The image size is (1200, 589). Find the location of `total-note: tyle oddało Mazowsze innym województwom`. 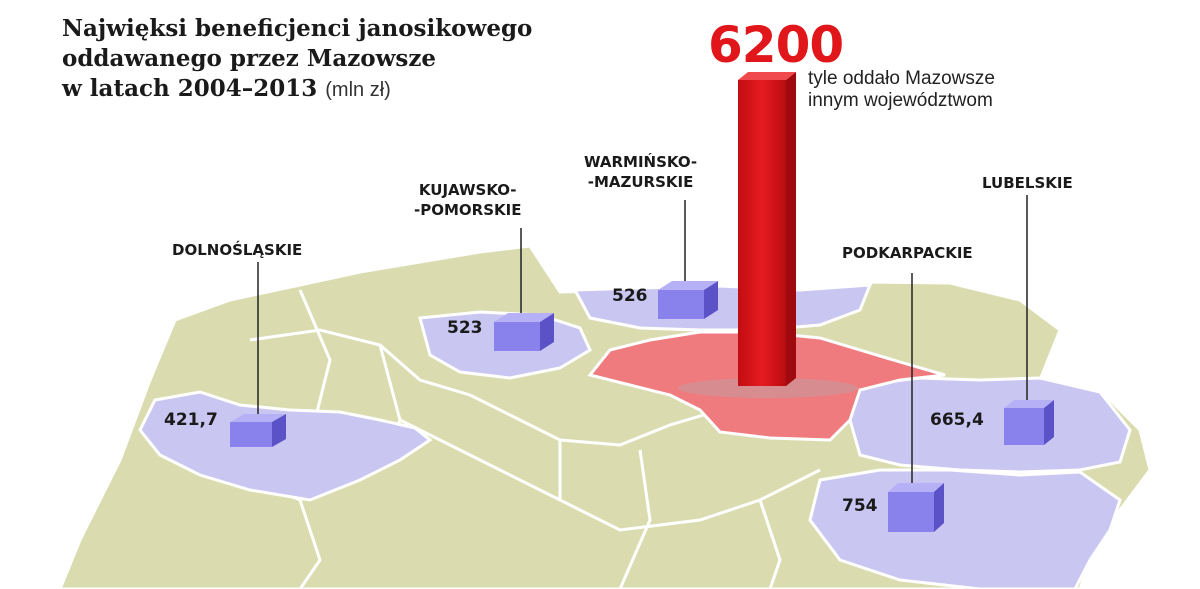

total-note: tyle oddało Mazowsze innym województwom is located at coordinates (938, 90).